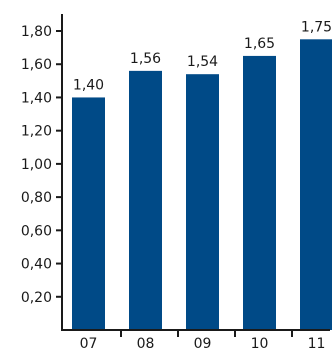  I want to click on y-tick-label: 1,80, so click(36, 32).